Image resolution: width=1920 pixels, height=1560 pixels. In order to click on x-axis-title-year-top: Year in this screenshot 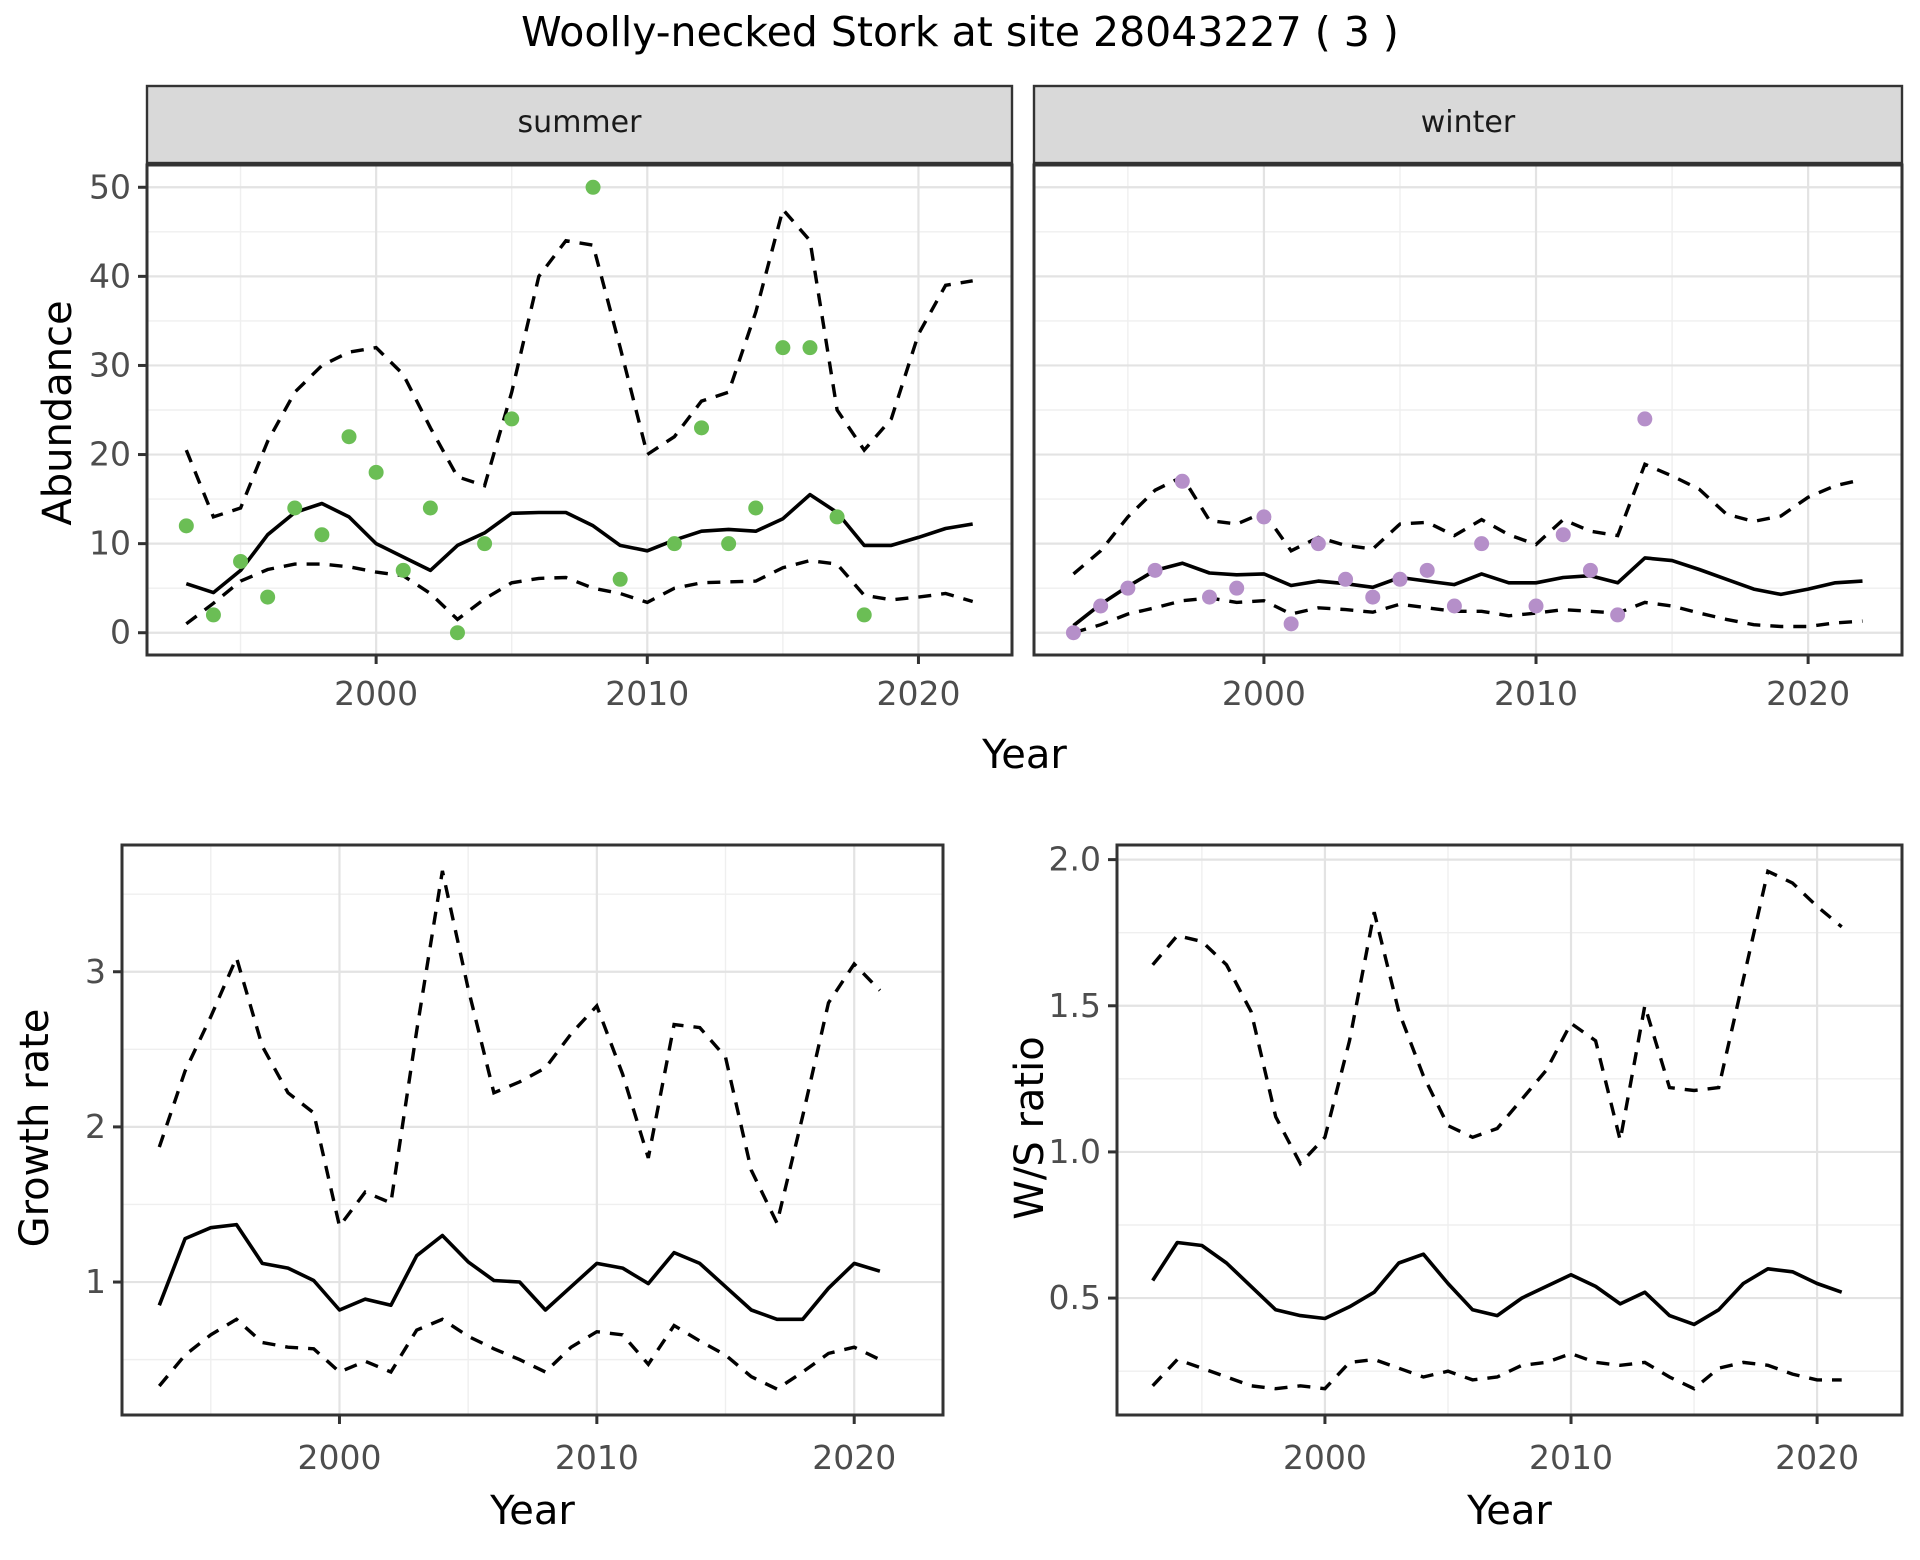, I will do `click(1024, 755)`.